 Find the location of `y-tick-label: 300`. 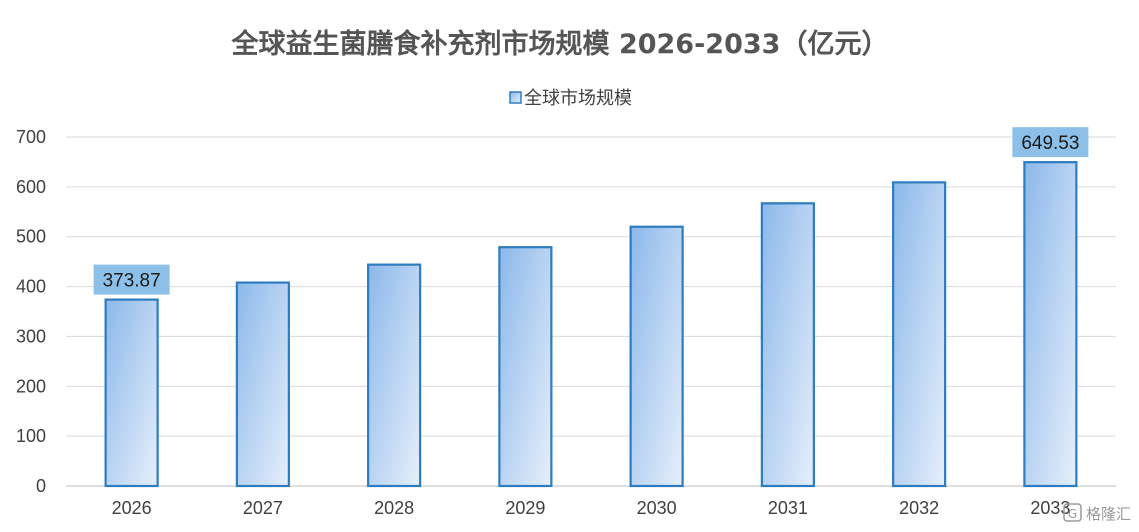

y-tick-label: 300 is located at coordinates (31, 336).